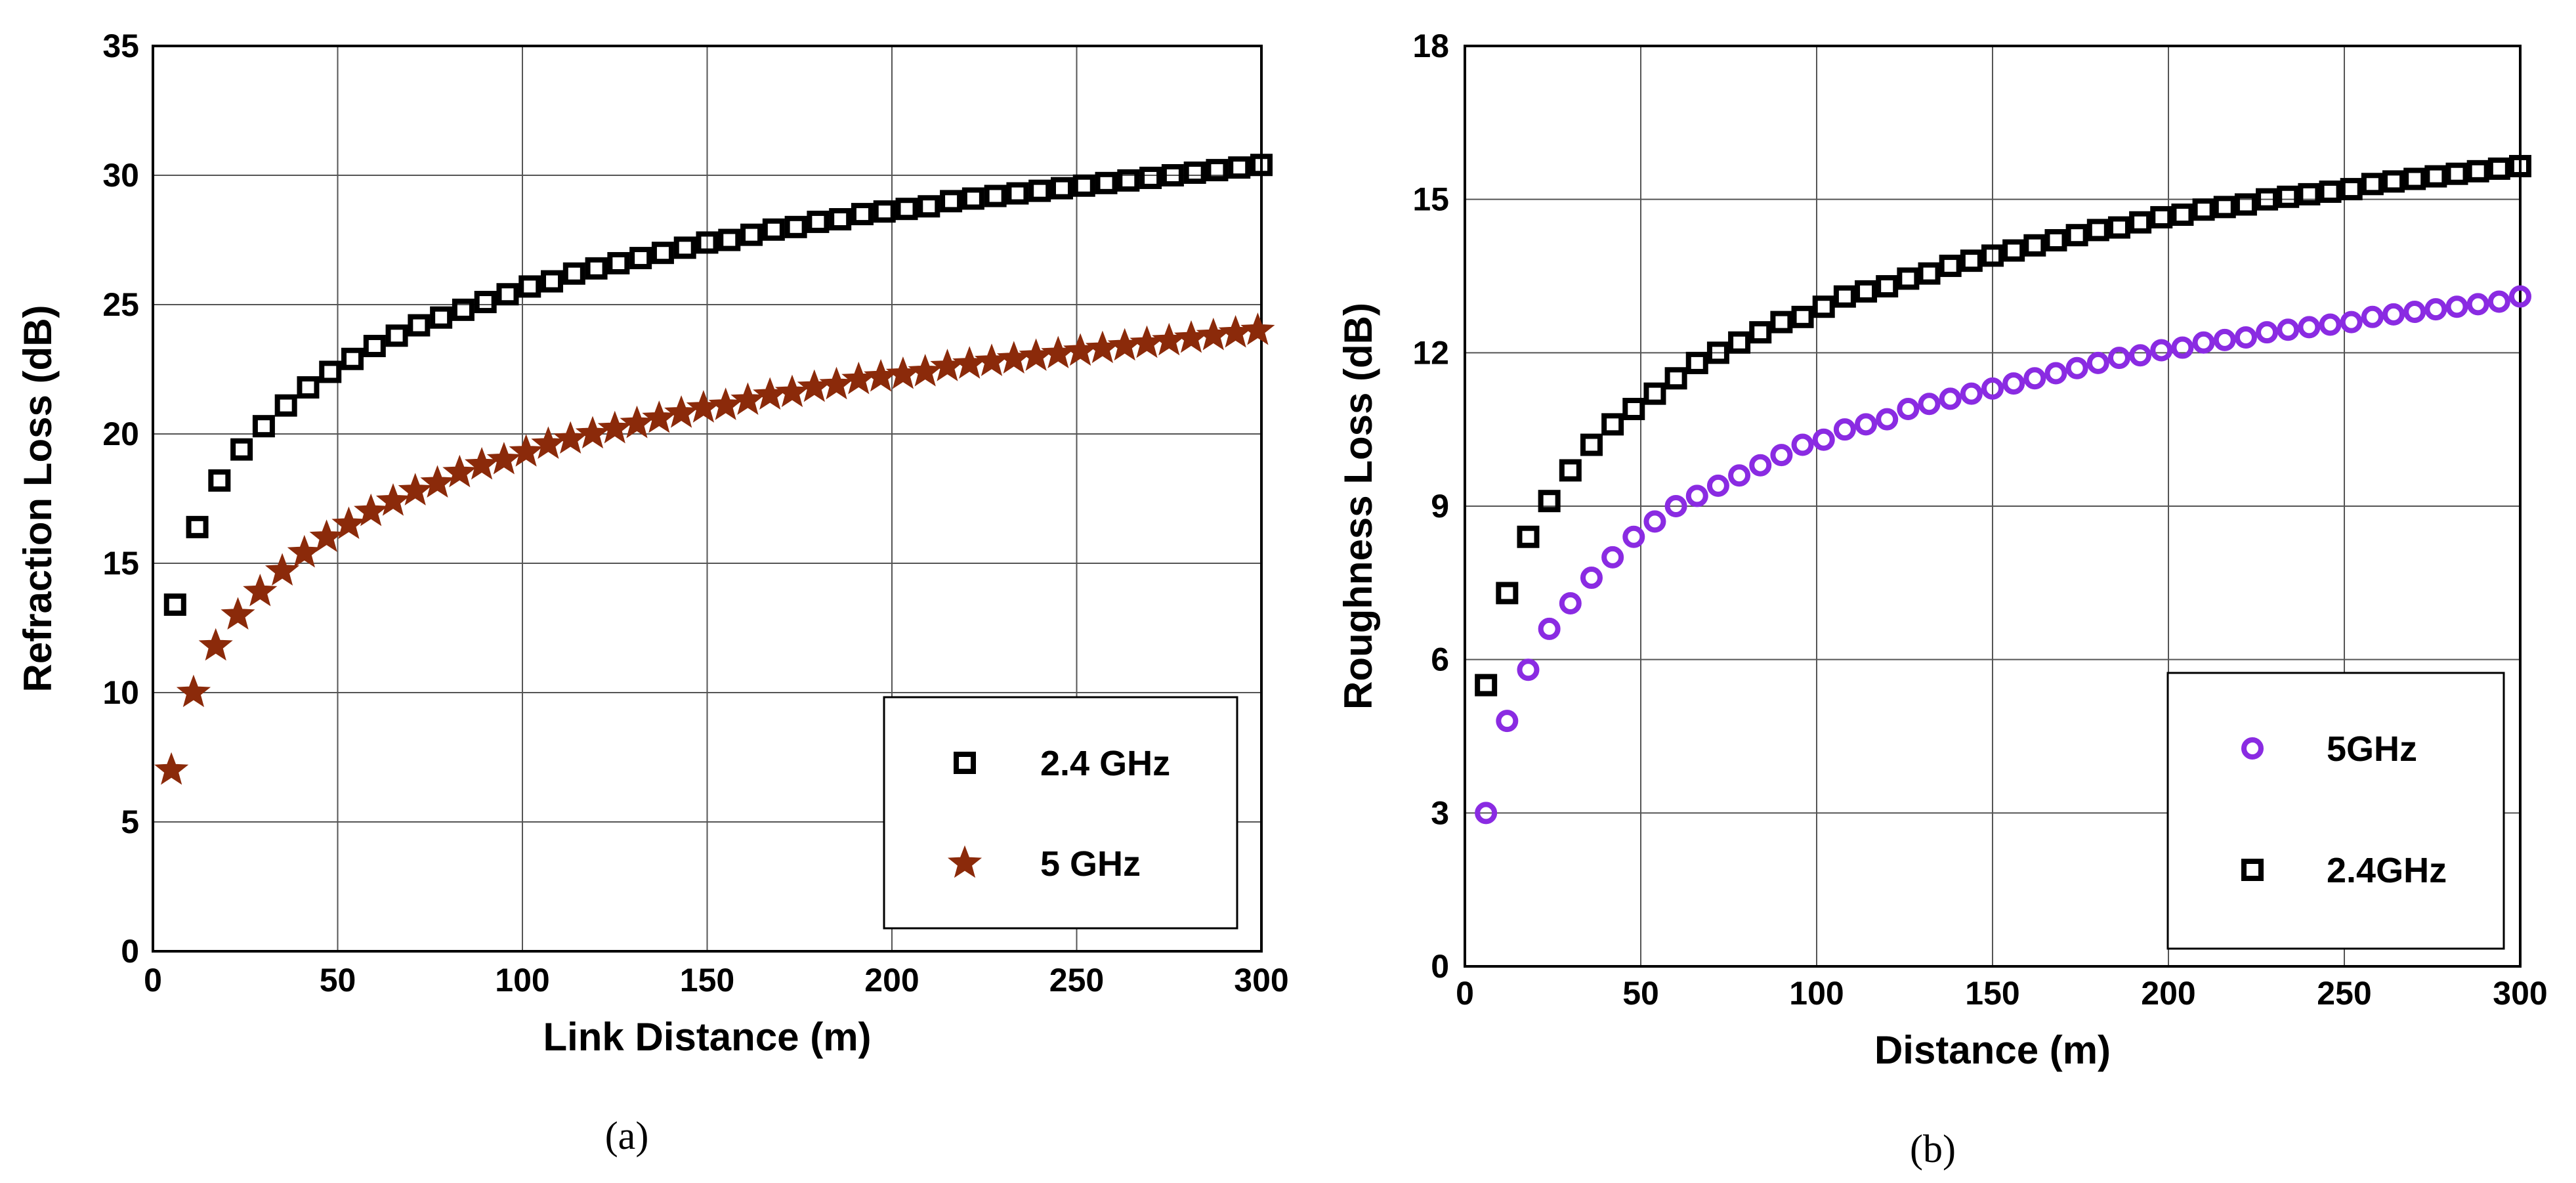  What do you see at coordinates (707, 1037) in the screenshot?
I see `x-axis-label: Link Distance (m)` at bounding box center [707, 1037].